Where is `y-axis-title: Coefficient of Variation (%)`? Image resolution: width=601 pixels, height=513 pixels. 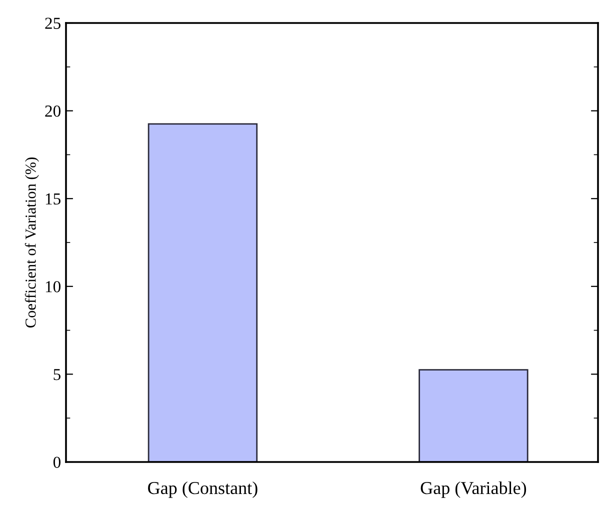 y-axis-title: Coefficient of Variation (%) is located at coordinates (31, 243).